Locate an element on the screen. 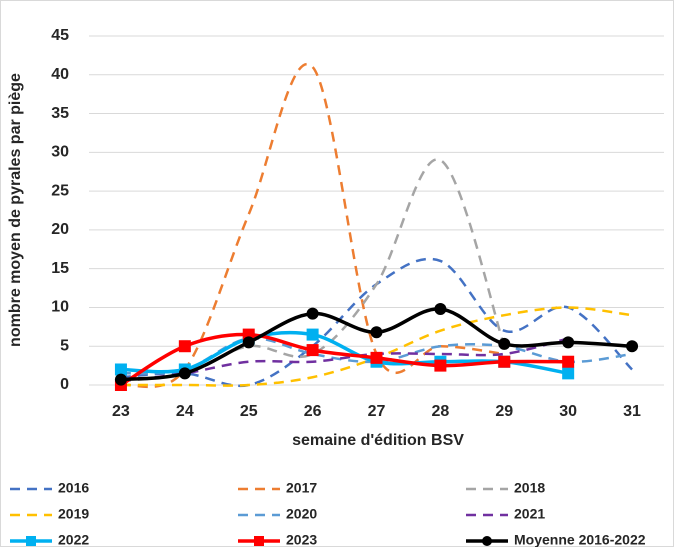 Image resolution: width=674 pixels, height=547 pixels. y-tick-label: 20 is located at coordinates (60, 229).